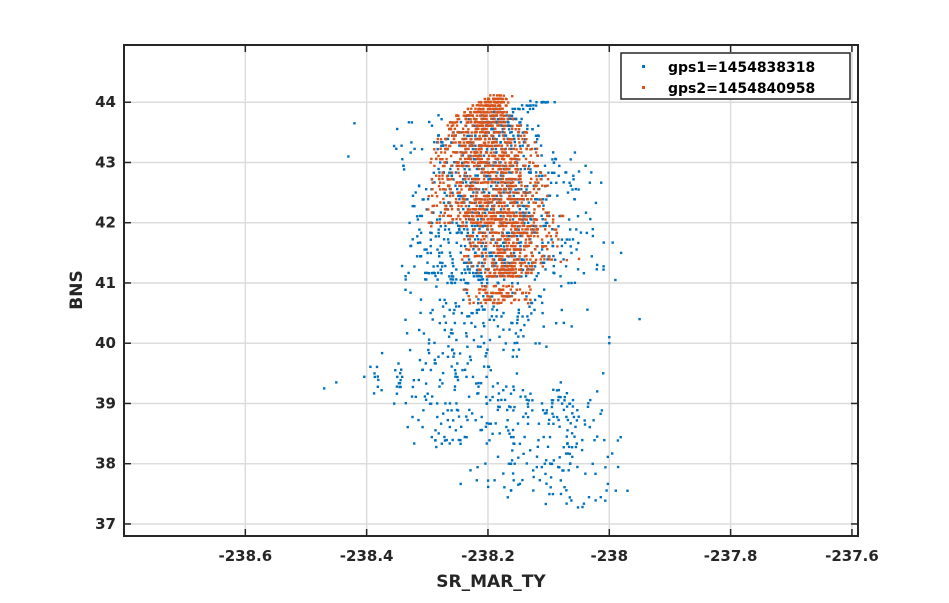  I want to click on x-tick-label: -238.4, so click(367, 556).